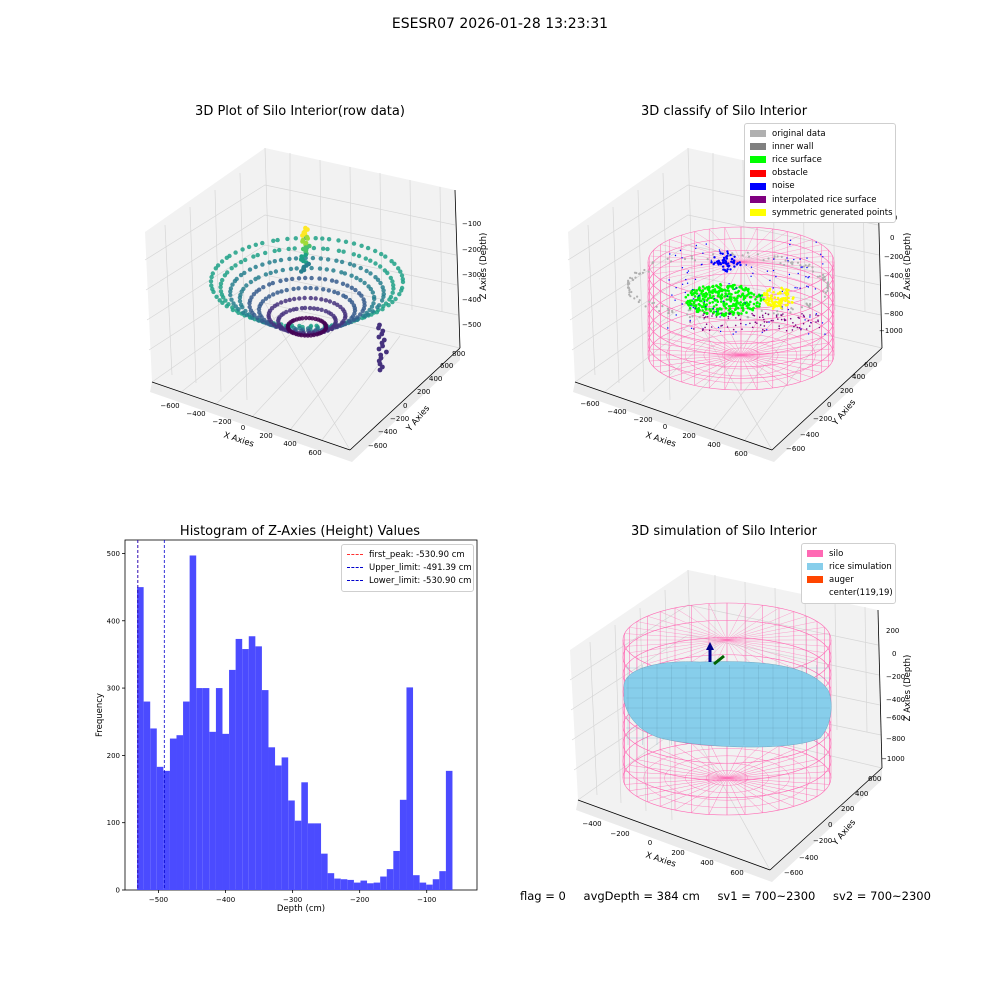  What do you see at coordinates (908, 688) in the screenshot?
I see `panel4-zlabel: Z Axies (Depth)` at bounding box center [908, 688].